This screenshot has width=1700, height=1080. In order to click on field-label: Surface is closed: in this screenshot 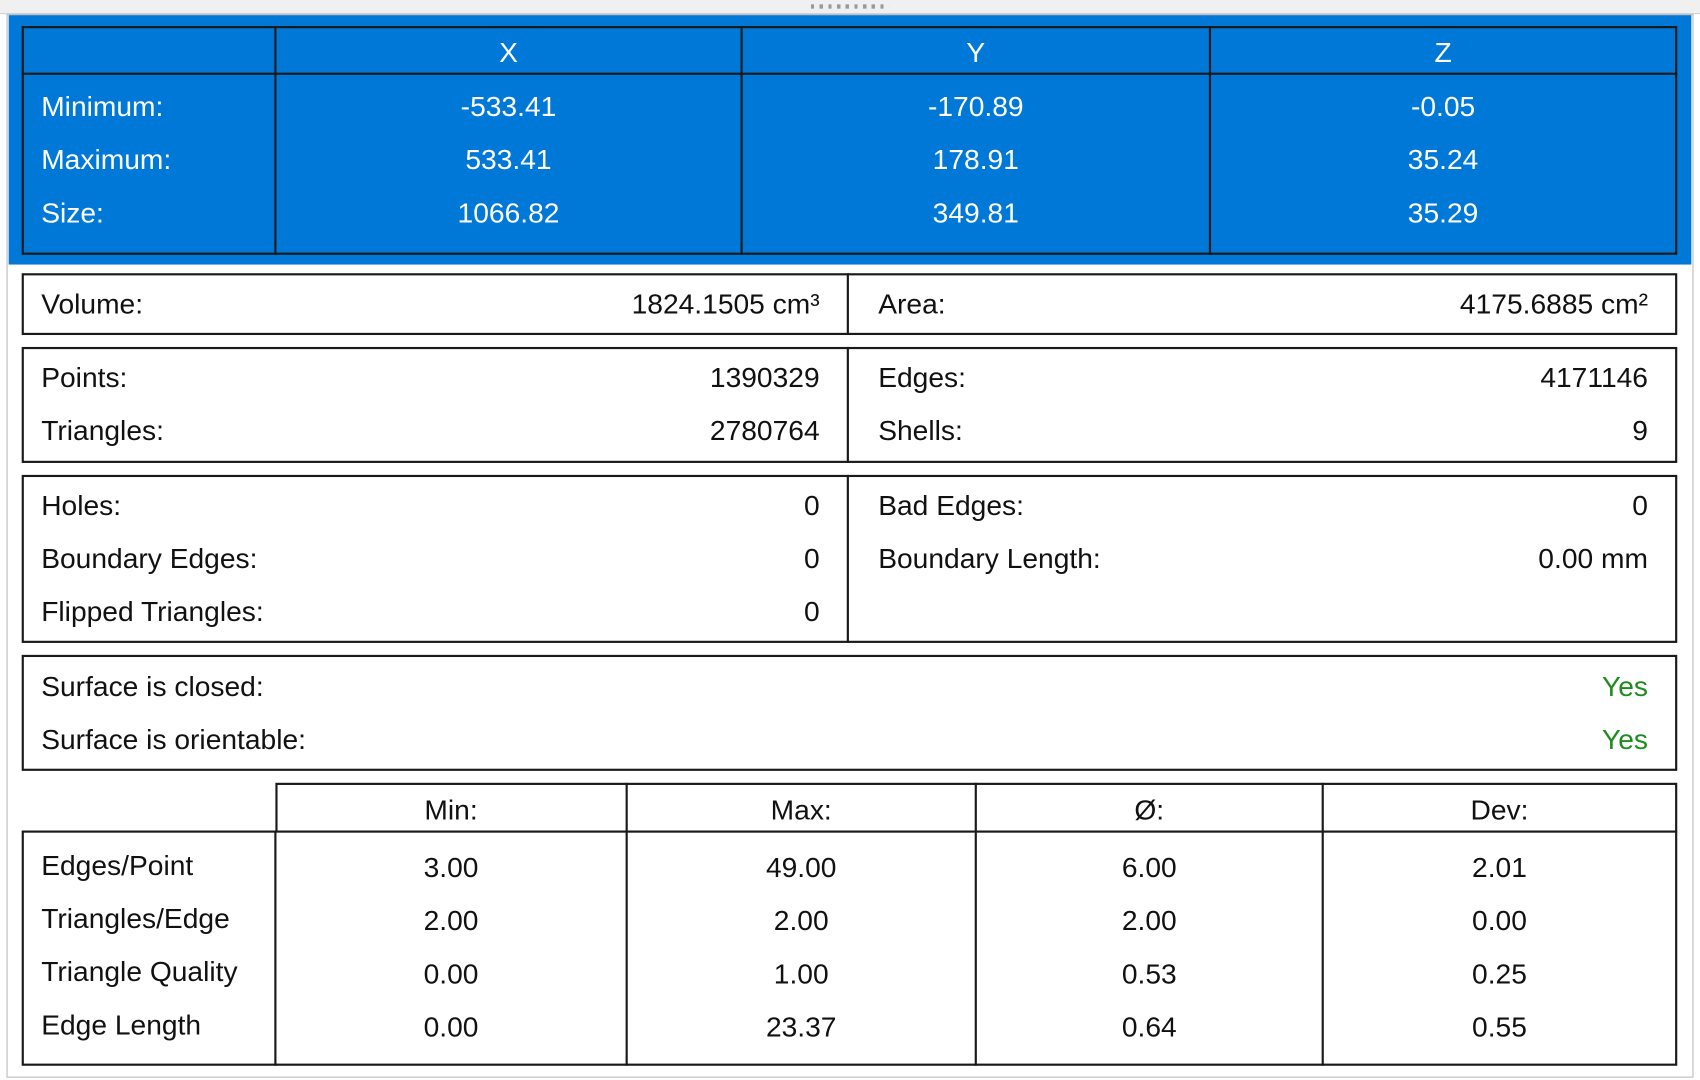, I will do `click(152, 686)`.